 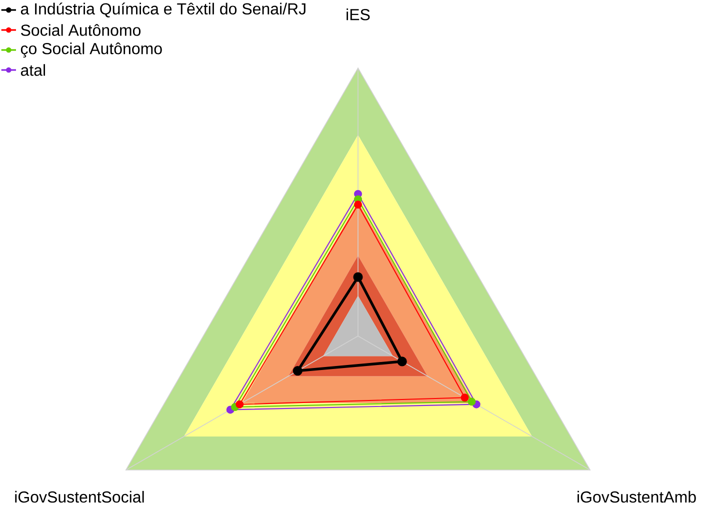 I want to click on legend-label: atal, so click(x=32, y=70).